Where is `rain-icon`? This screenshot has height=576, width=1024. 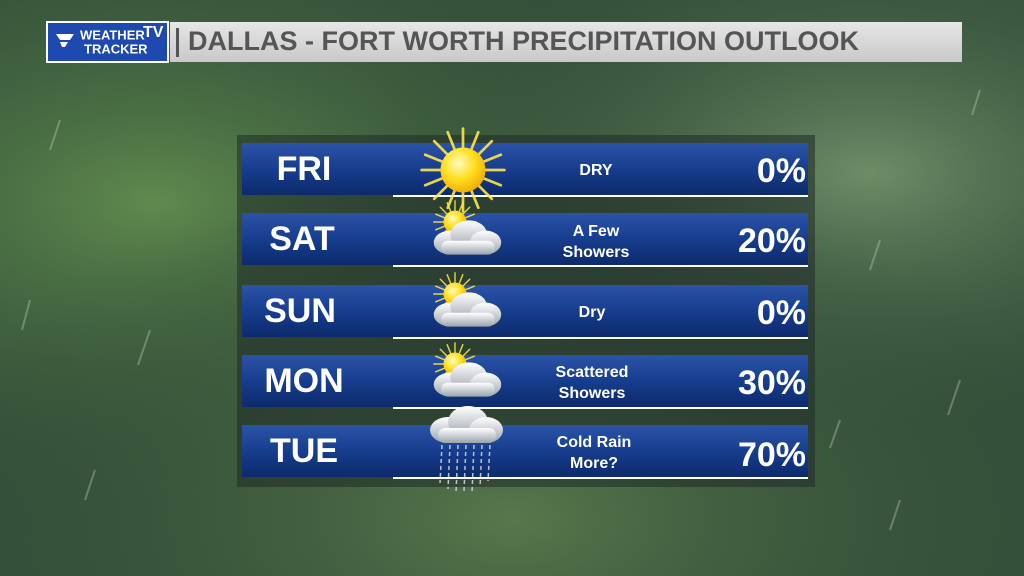
rain-icon is located at coordinates (465, 469).